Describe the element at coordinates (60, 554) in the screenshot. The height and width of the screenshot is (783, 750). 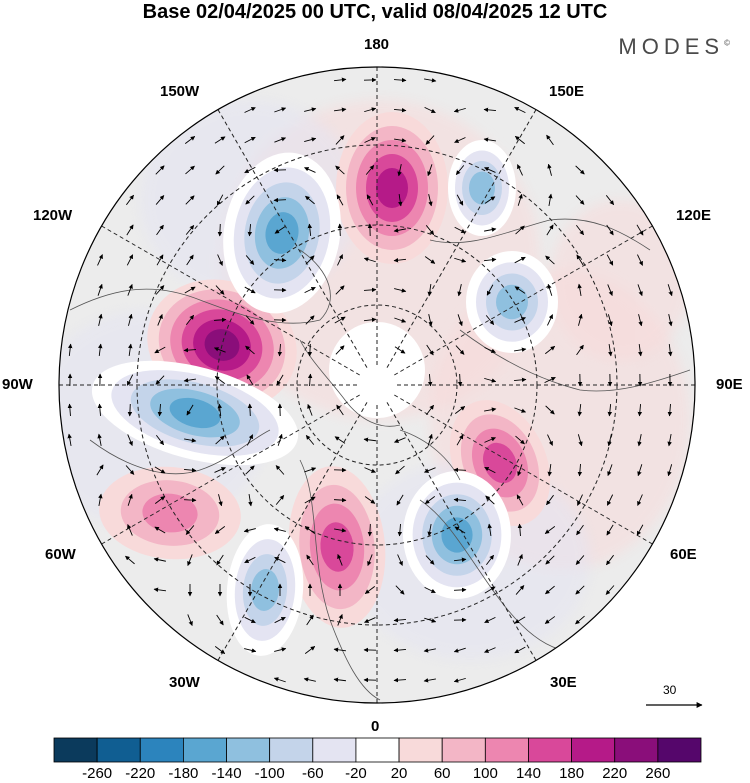
I see `label-60w: 60W` at that location.